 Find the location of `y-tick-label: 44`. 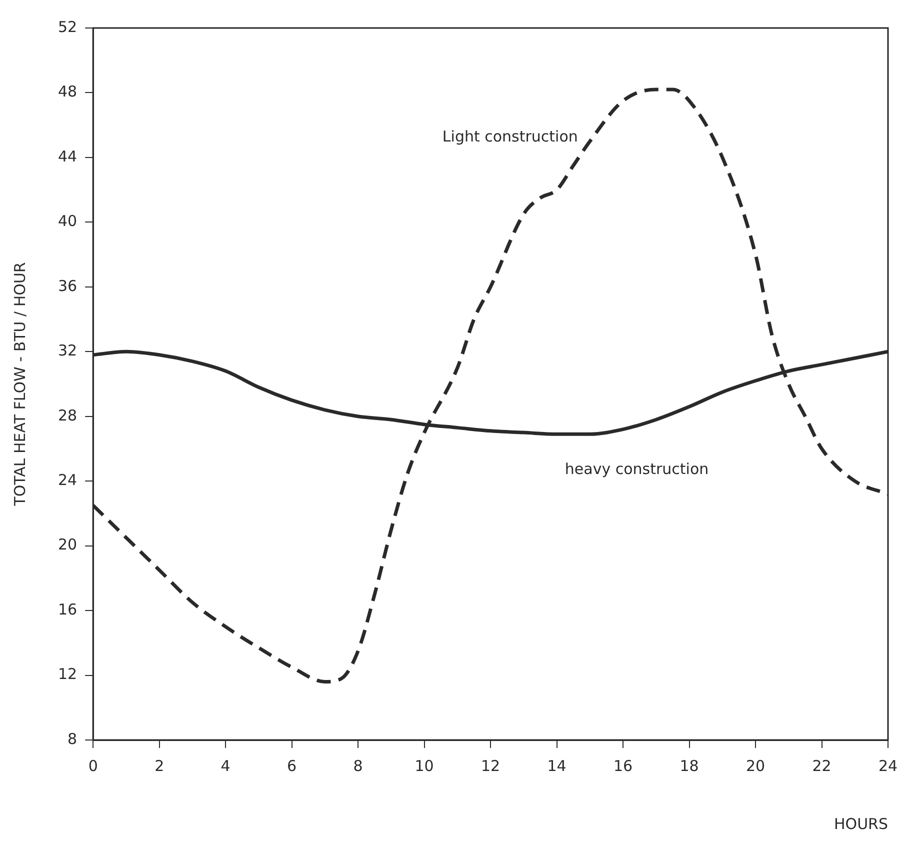

y-tick-label: 44 is located at coordinates (68, 156).